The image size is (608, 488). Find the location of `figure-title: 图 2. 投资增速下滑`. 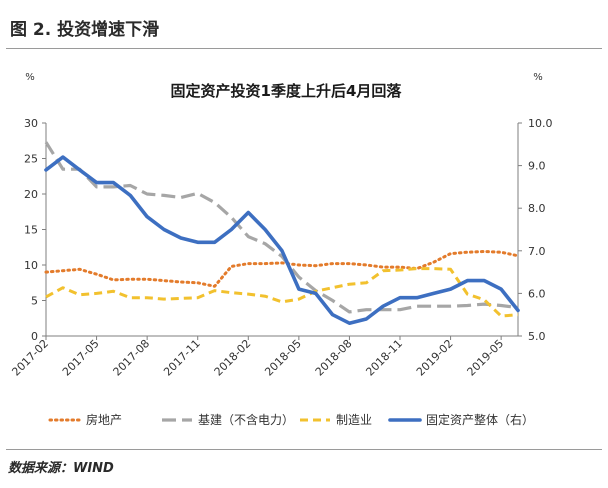

figure-title: 图 2. 投资增速下滑 is located at coordinates (85, 30).